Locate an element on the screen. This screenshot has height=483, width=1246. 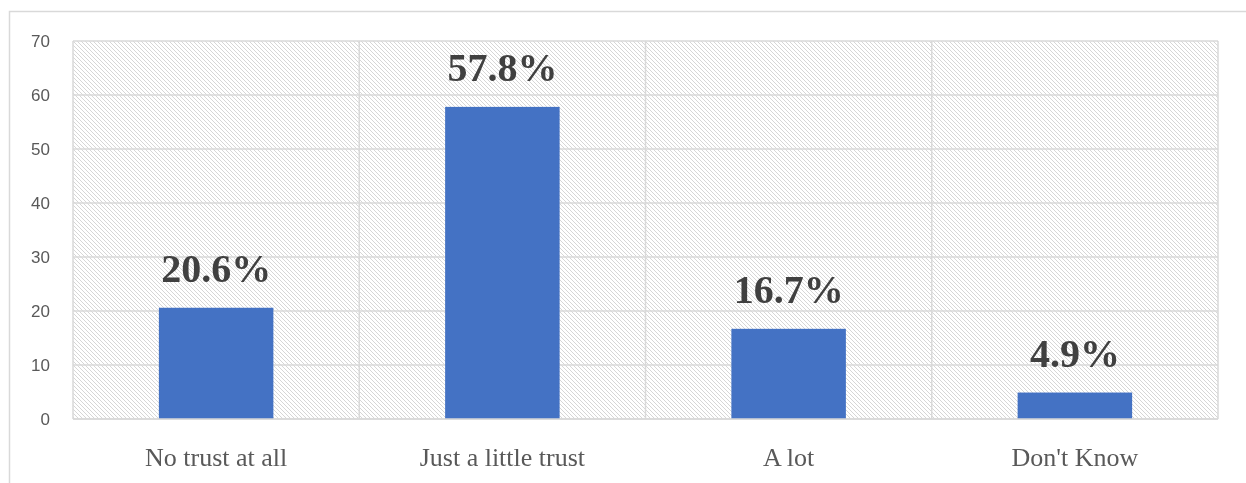
x-tick-label: Don't Know is located at coordinates (1075, 457).